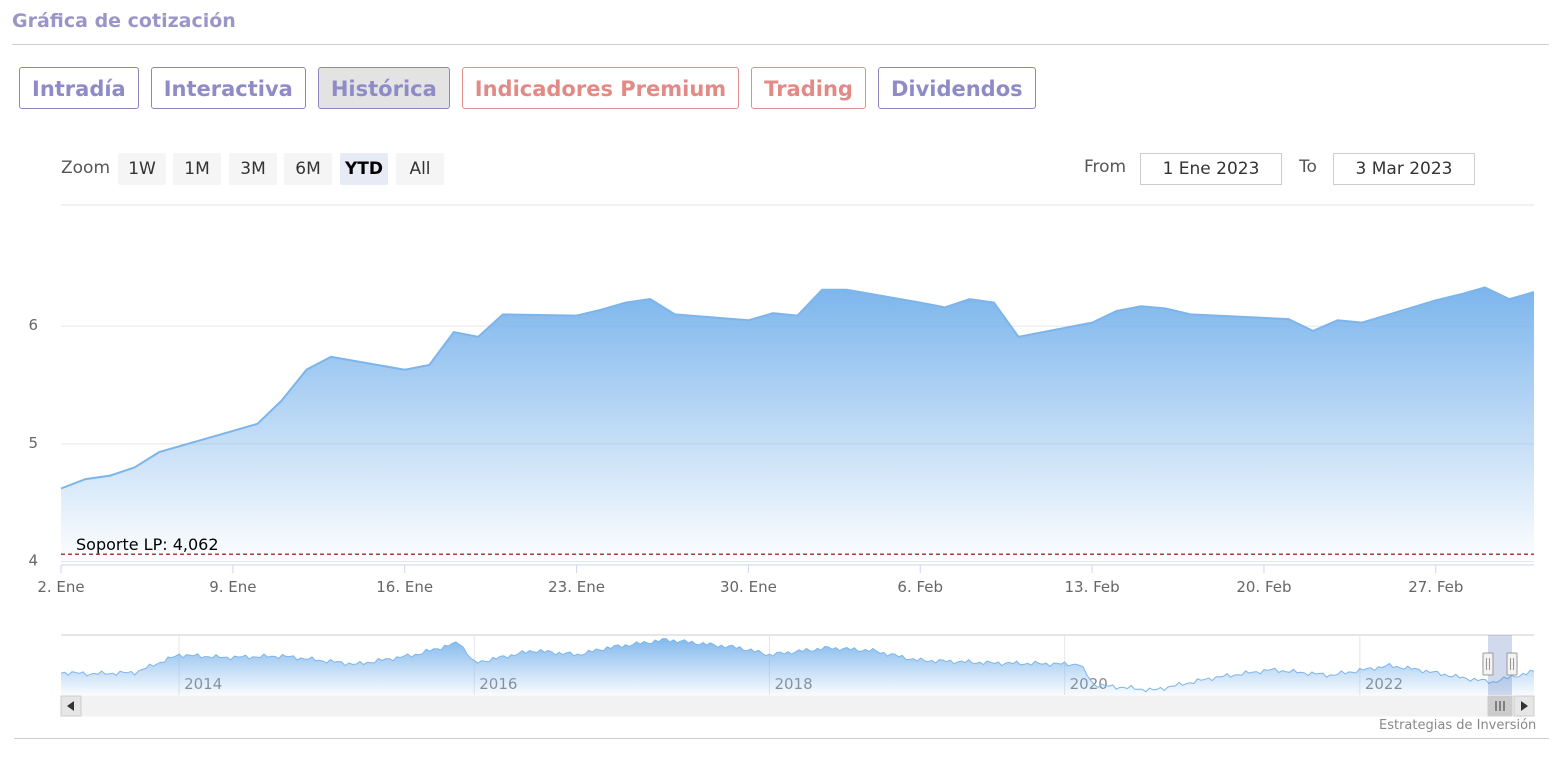 Image resolution: width=1555 pixels, height=771 pixels. I want to click on x-tick-label: 6. Feb, so click(920, 587).